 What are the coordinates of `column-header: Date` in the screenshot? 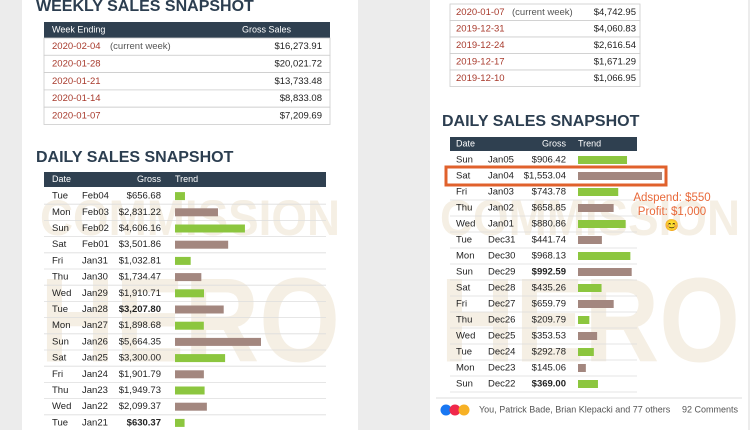 It's located at (465, 143).